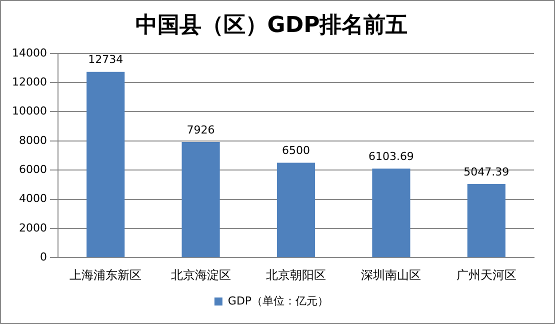  What do you see at coordinates (32, 227) in the screenshot?
I see `y-tick-label: 2000` at bounding box center [32, 227].